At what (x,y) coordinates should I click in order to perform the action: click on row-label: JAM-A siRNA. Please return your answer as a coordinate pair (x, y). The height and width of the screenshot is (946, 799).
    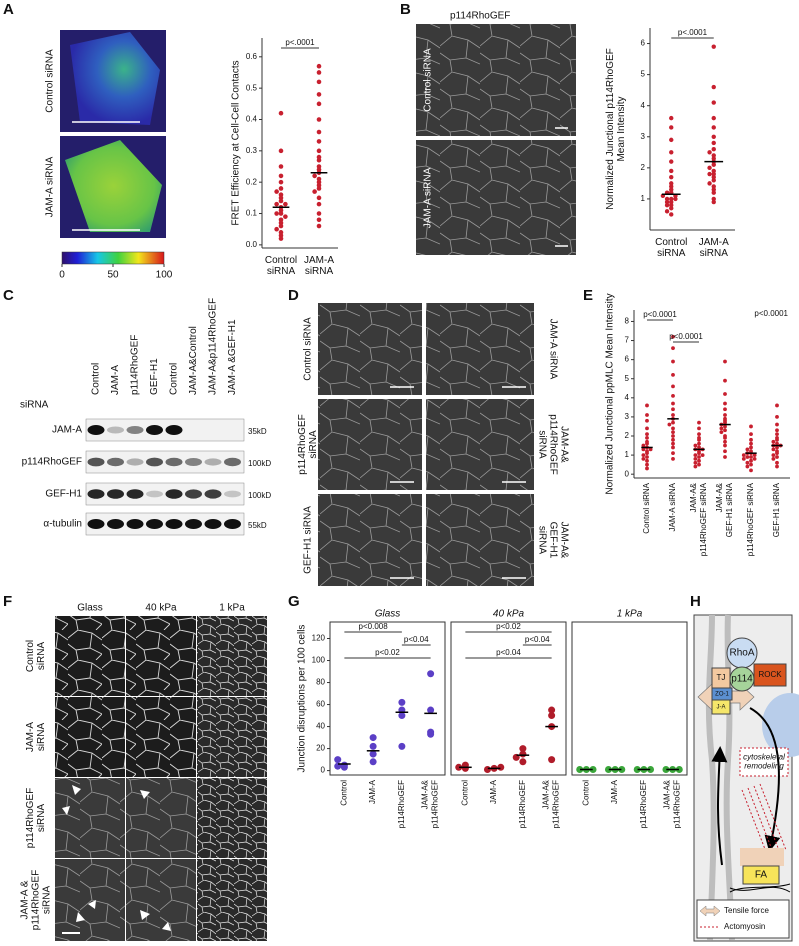
    Looking at the image, I should click on (50, 186).